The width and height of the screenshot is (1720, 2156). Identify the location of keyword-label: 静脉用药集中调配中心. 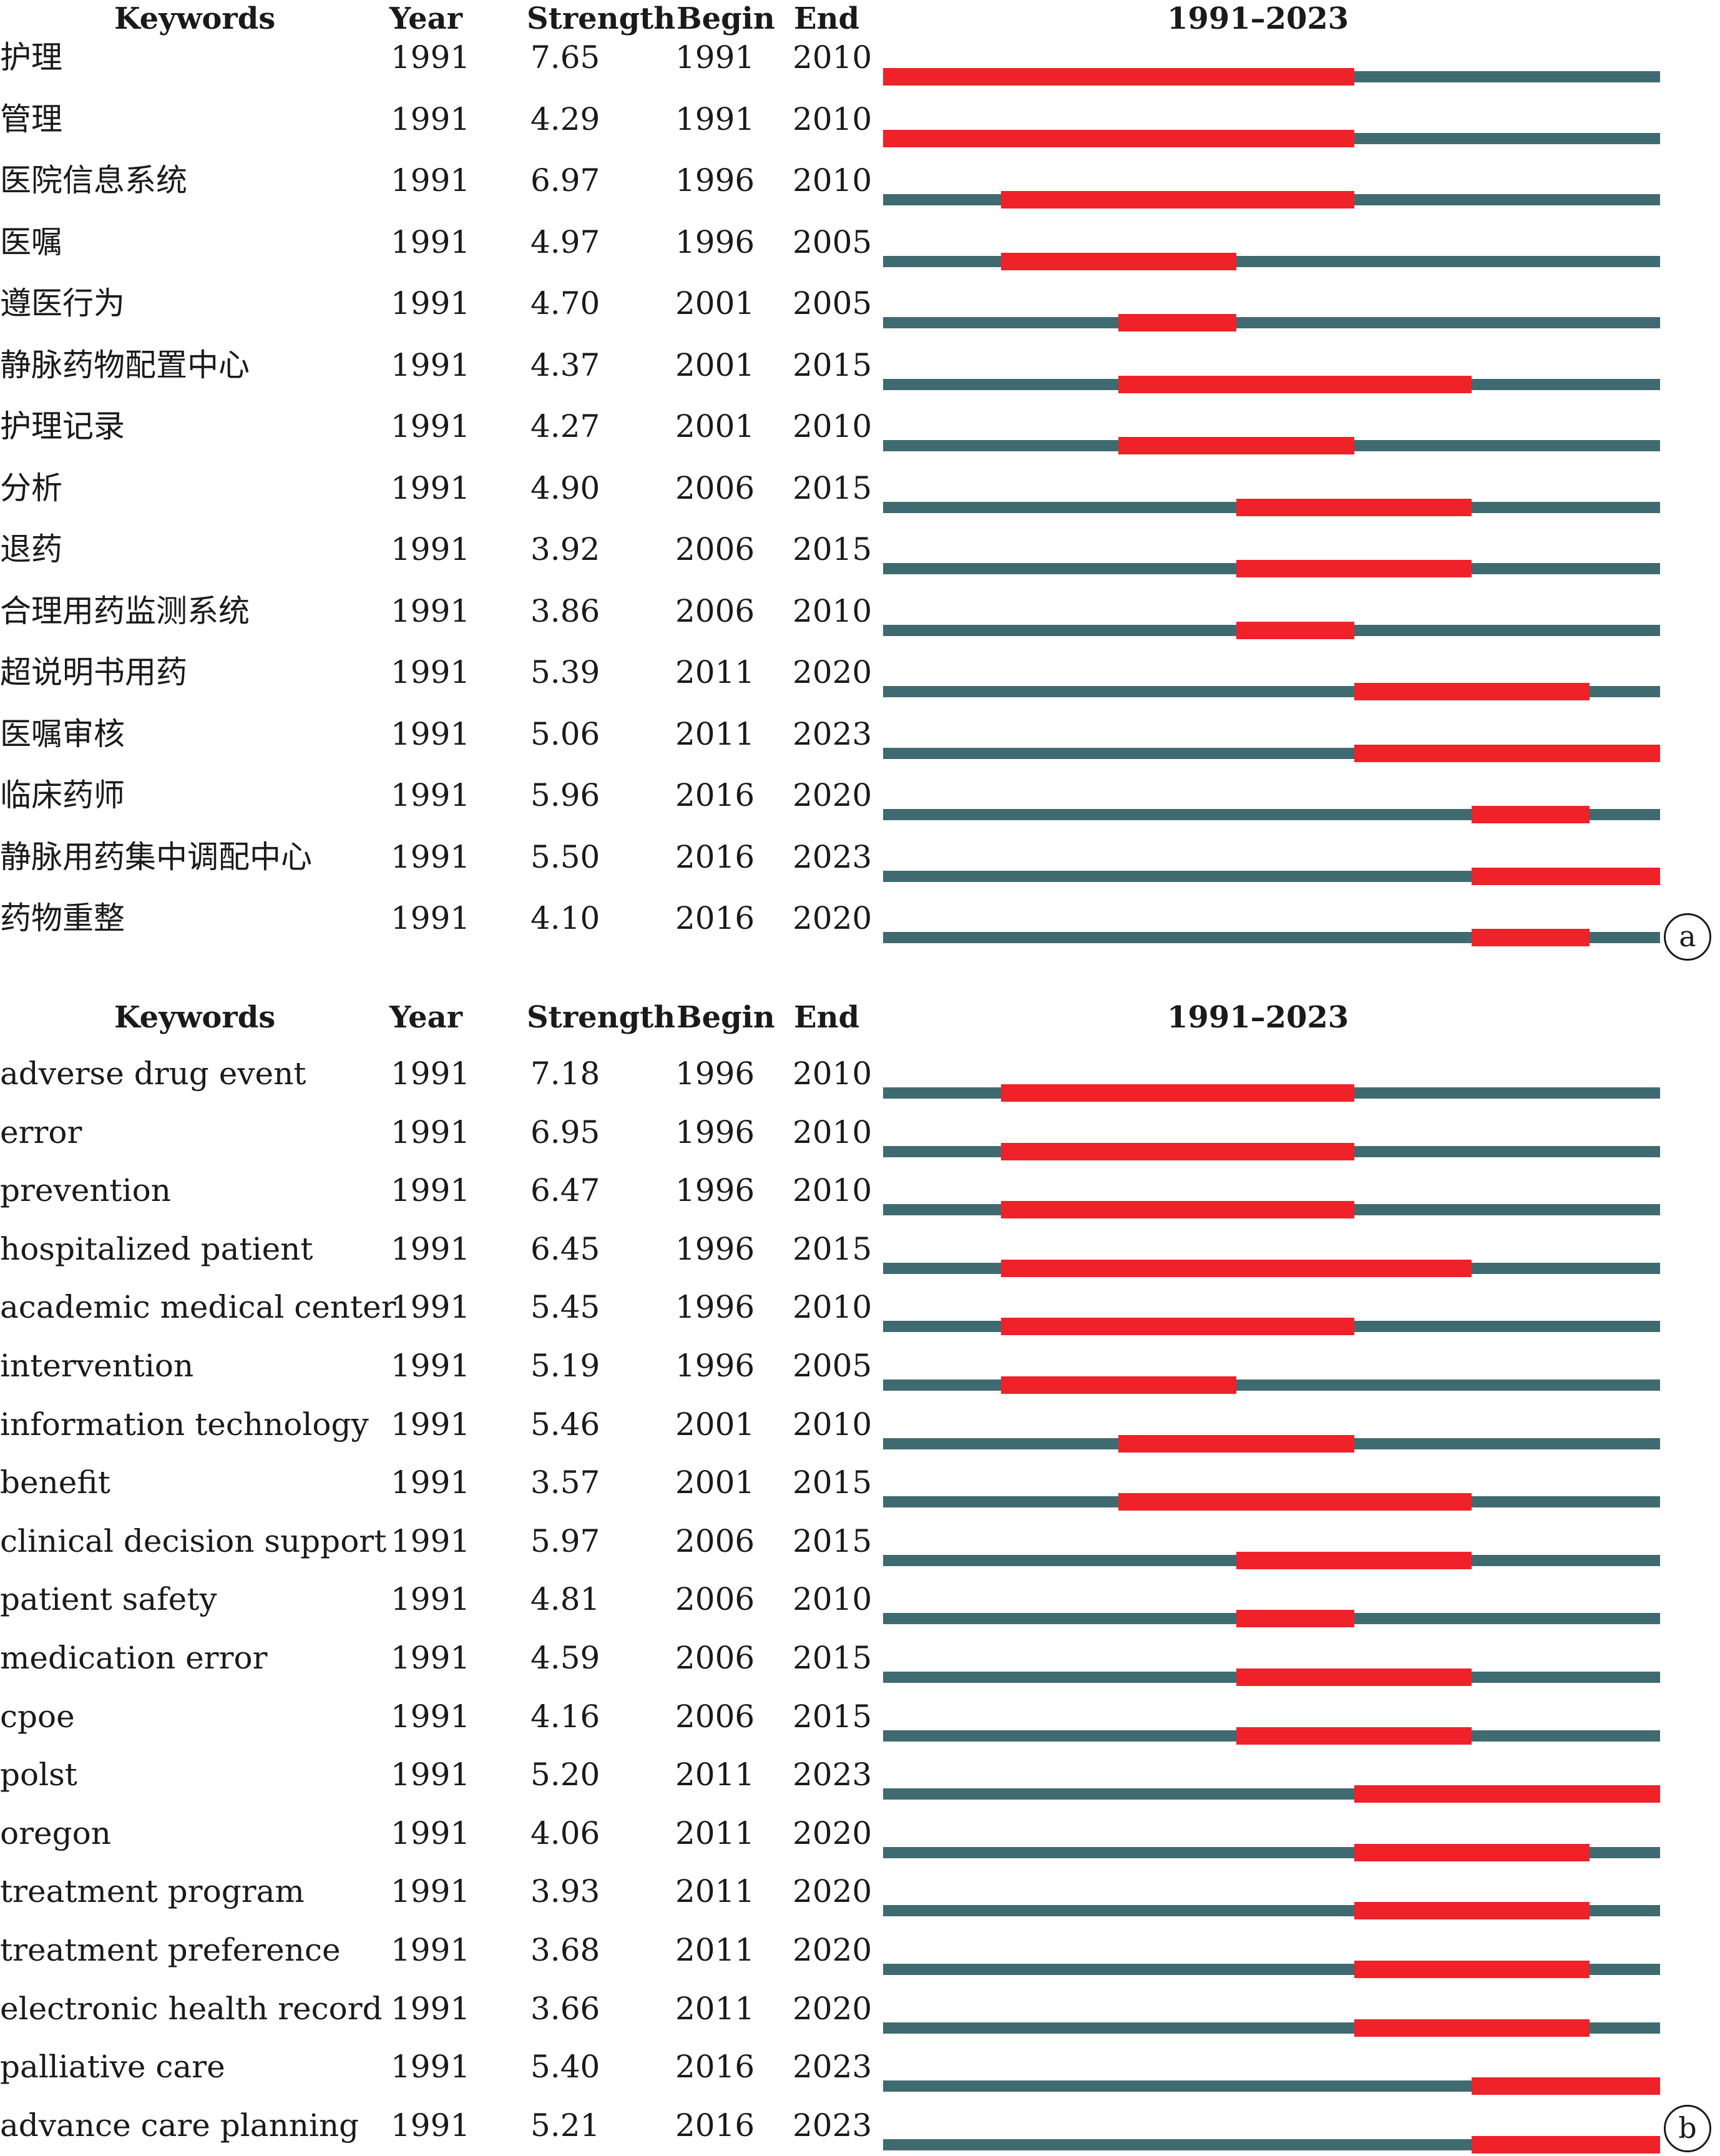
(156, 856).